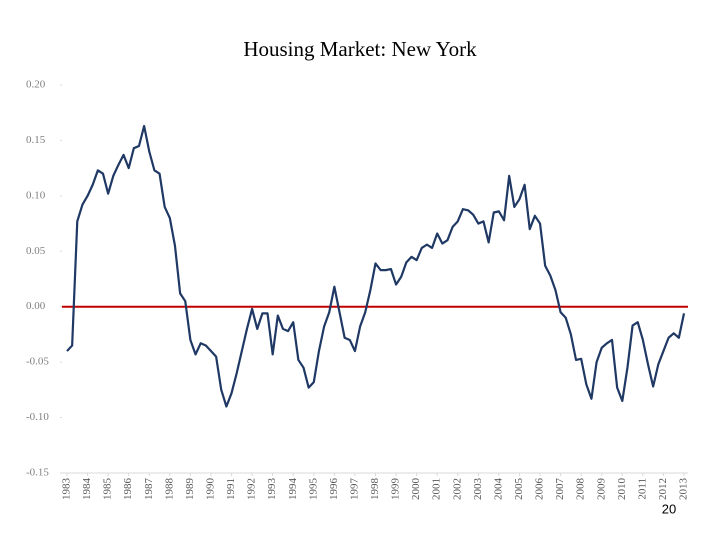 The image size is (720, 540). What do you see at coordinates (210, 489) in the screenshot?
I see `x-tick-label: 1990` at bounding box center [210, 489].